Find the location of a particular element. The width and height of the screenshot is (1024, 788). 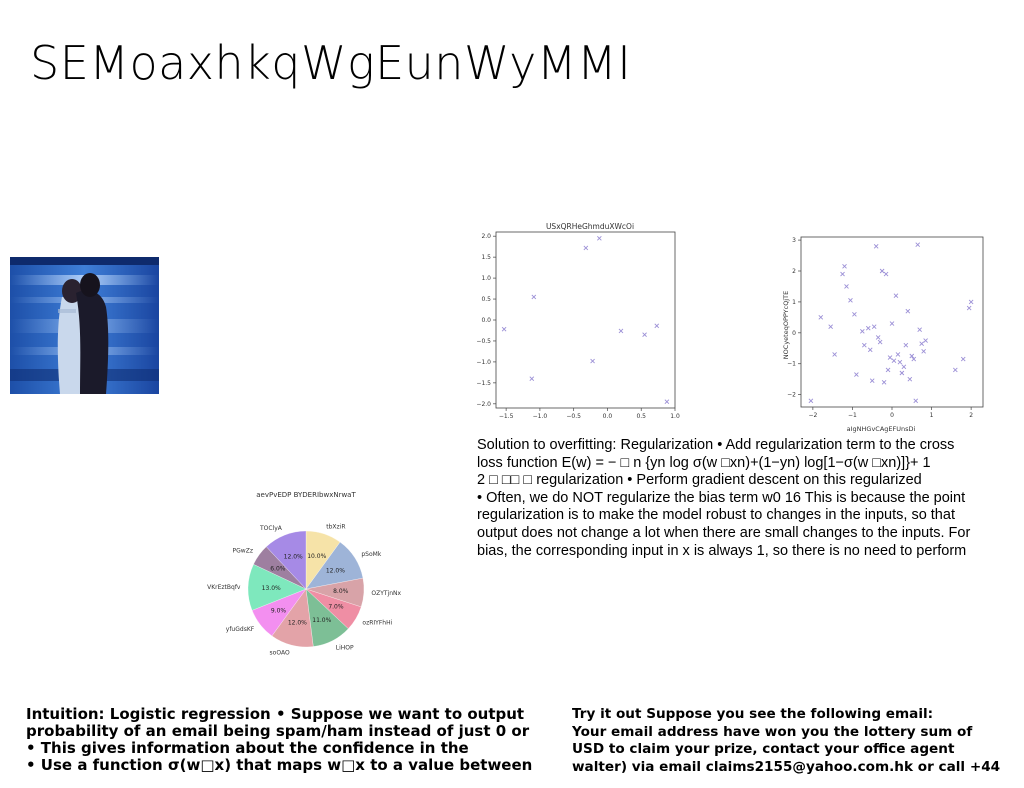

pie-percent-label: 9.0% is located at coordinates (279, 610).